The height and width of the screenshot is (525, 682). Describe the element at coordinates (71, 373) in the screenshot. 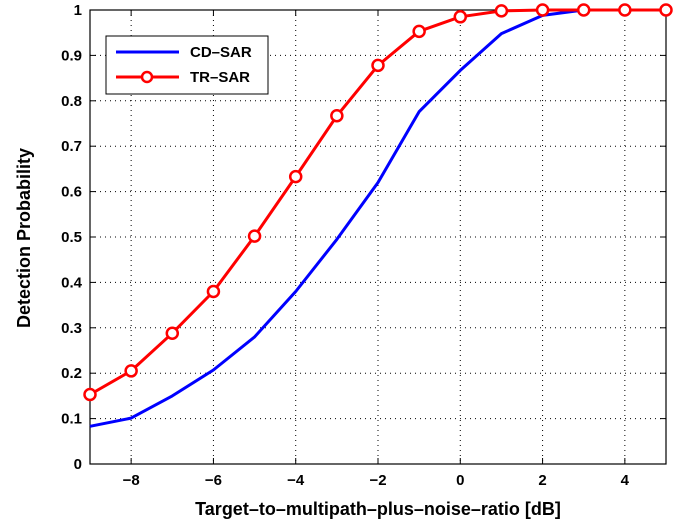

I see `y-tick-label: 0.2` at that location.